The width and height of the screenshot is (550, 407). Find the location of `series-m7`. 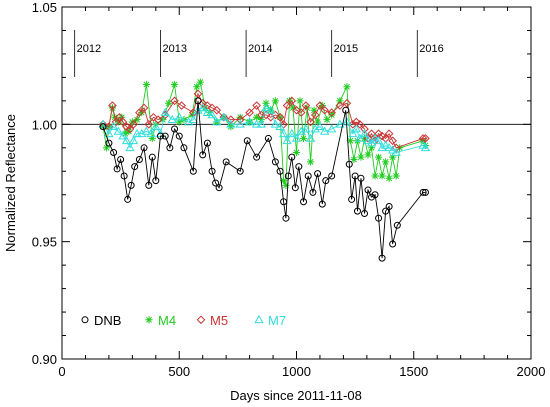

series-m7 is located at coordinates (264, 129).